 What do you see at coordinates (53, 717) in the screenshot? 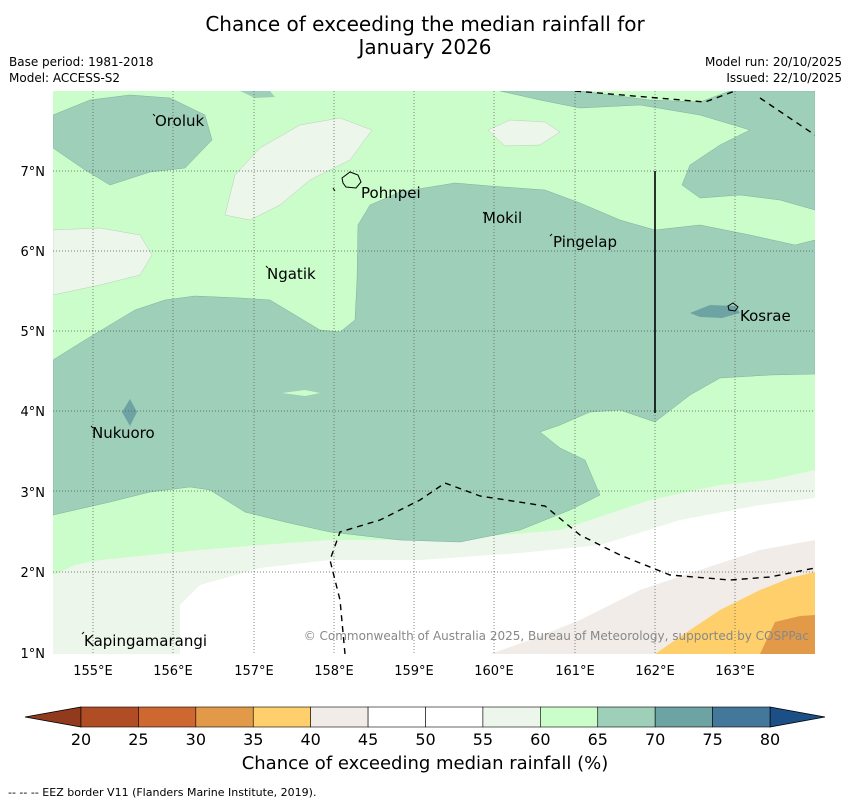
I see `colorbar-under-arrow` at bounding box center [53, 717].